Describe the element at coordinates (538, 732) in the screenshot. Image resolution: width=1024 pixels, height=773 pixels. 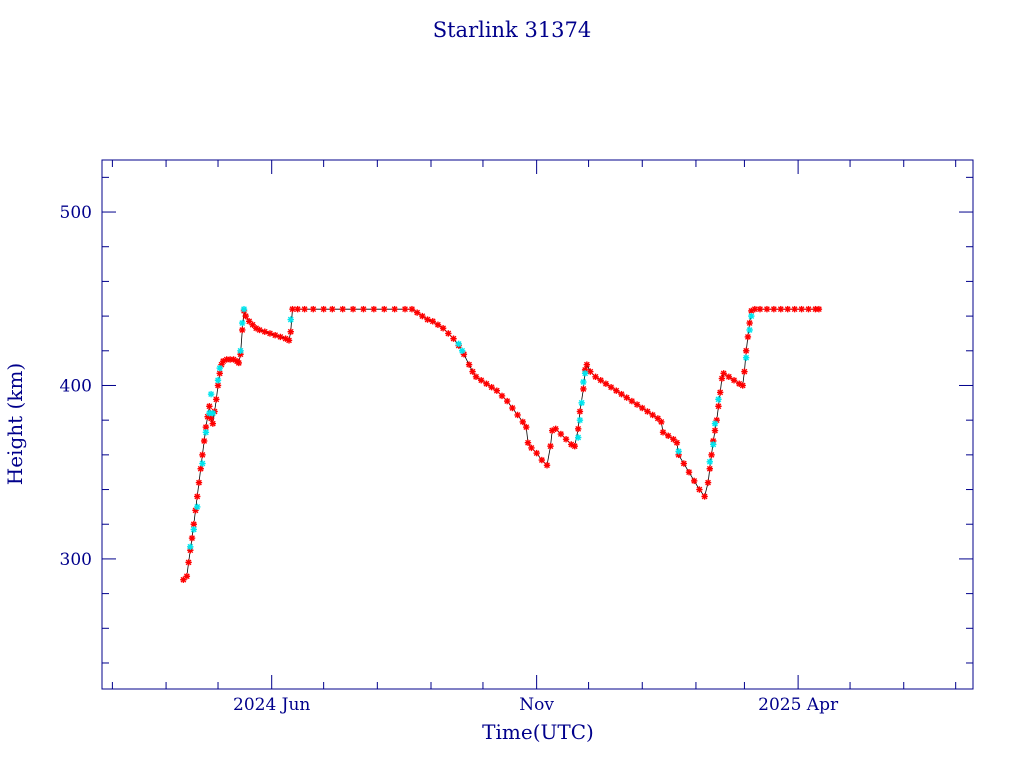
I see `x-axis-label: Time(UTC)` at that location.